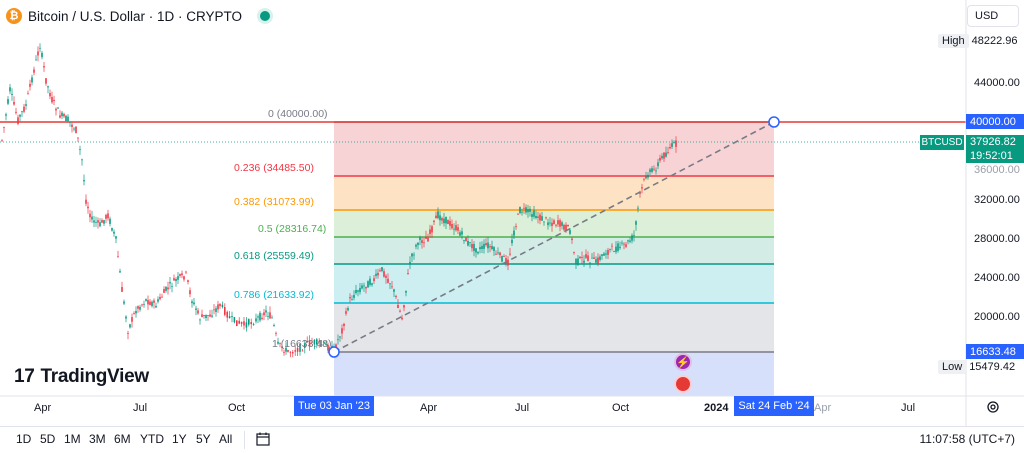 The image size is (1024, 453). Describe the element at coordinates (97, 439) in the screenshot. I see `range-button-3m: 3M` at that location.